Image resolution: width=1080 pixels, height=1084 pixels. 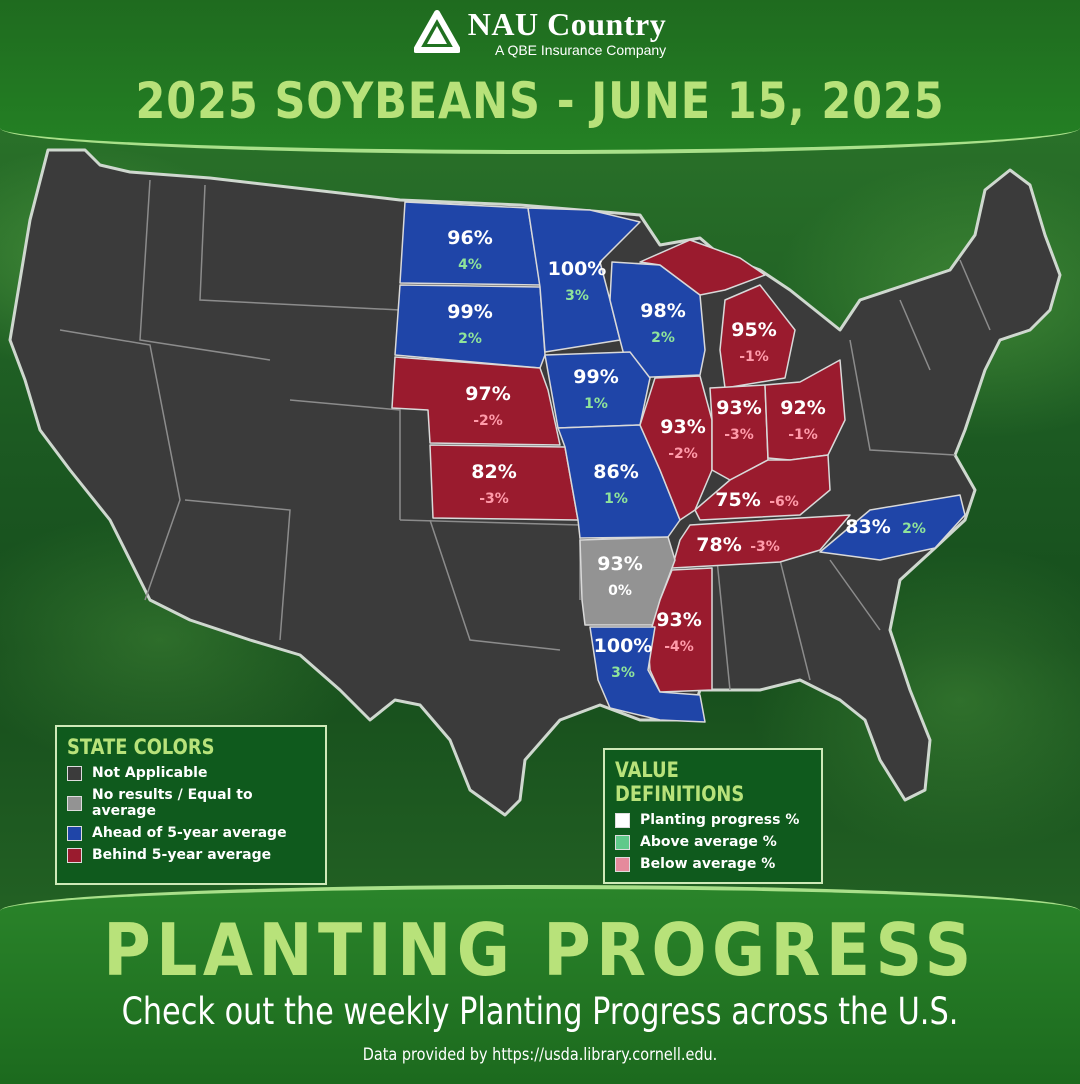 I want to click on state-OH-progress: 92%, so click(x=802, y=408).